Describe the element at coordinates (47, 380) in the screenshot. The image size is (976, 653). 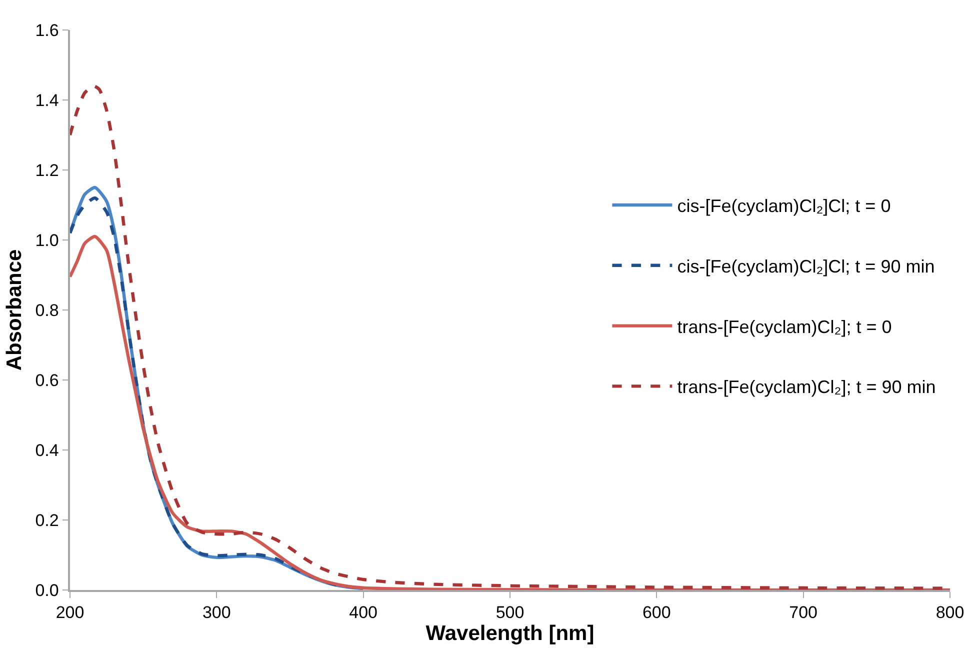
I see `y-tick-label: 0.6` at that location.